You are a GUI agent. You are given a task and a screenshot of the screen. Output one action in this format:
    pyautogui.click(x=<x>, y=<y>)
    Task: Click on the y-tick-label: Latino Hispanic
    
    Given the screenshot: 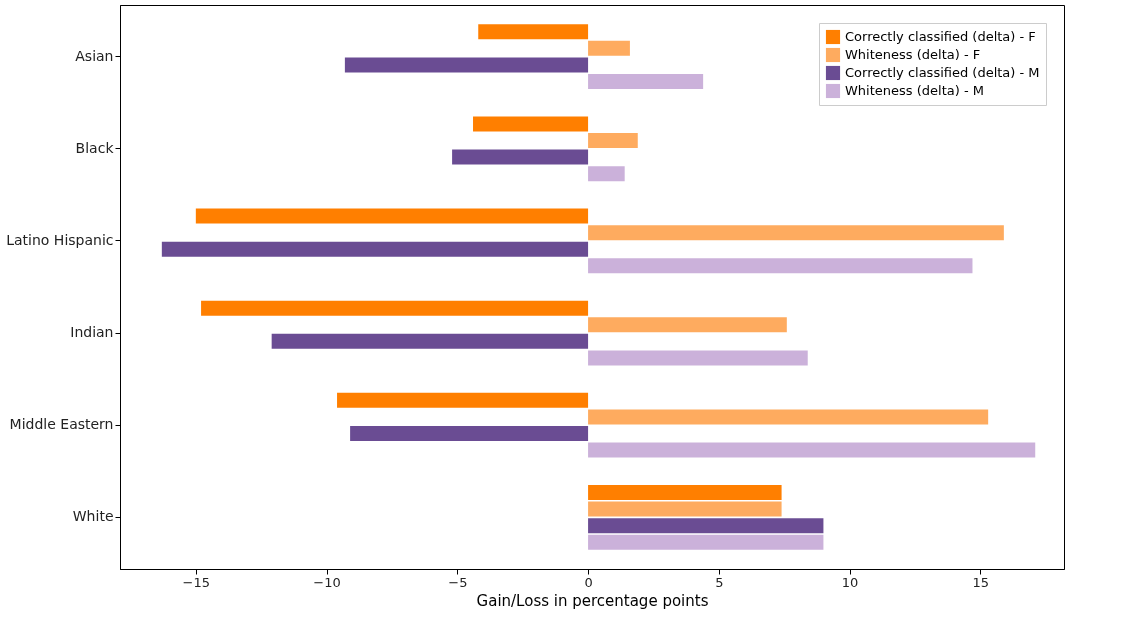 What is the action you would take?
    pyautogui.click(x=60, y=239)
    